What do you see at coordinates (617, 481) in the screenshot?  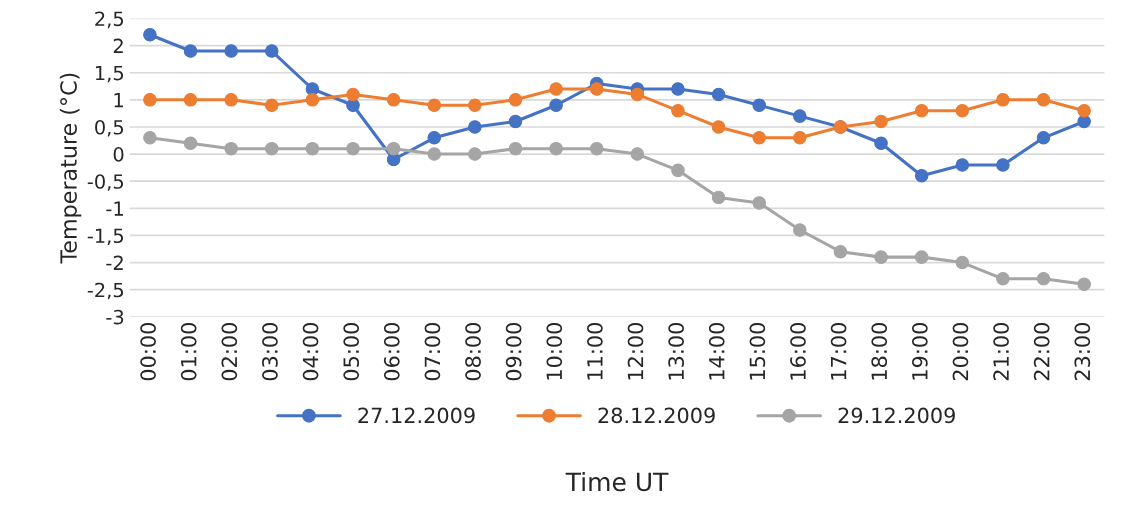 I see `x-axis-title: Time UT` at bounding box center [617, 481].